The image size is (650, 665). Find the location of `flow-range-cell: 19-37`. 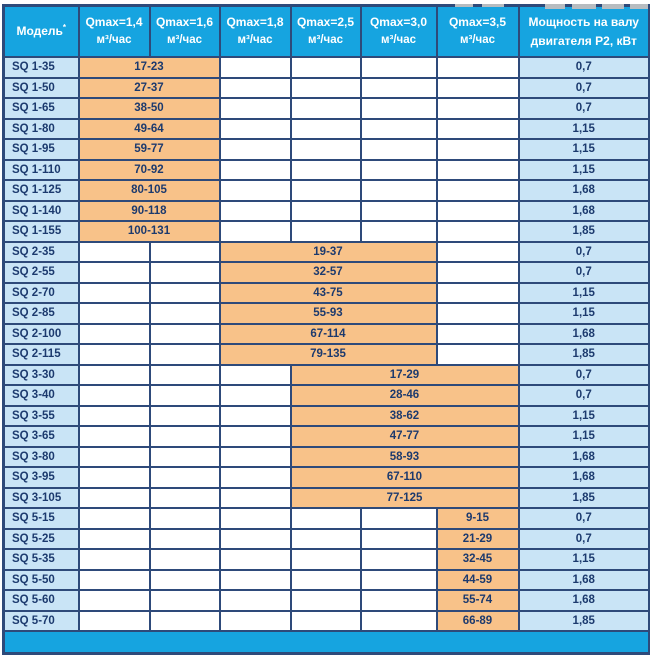

flow-range-cell: 19-37 is located at coordinates (328, 251).